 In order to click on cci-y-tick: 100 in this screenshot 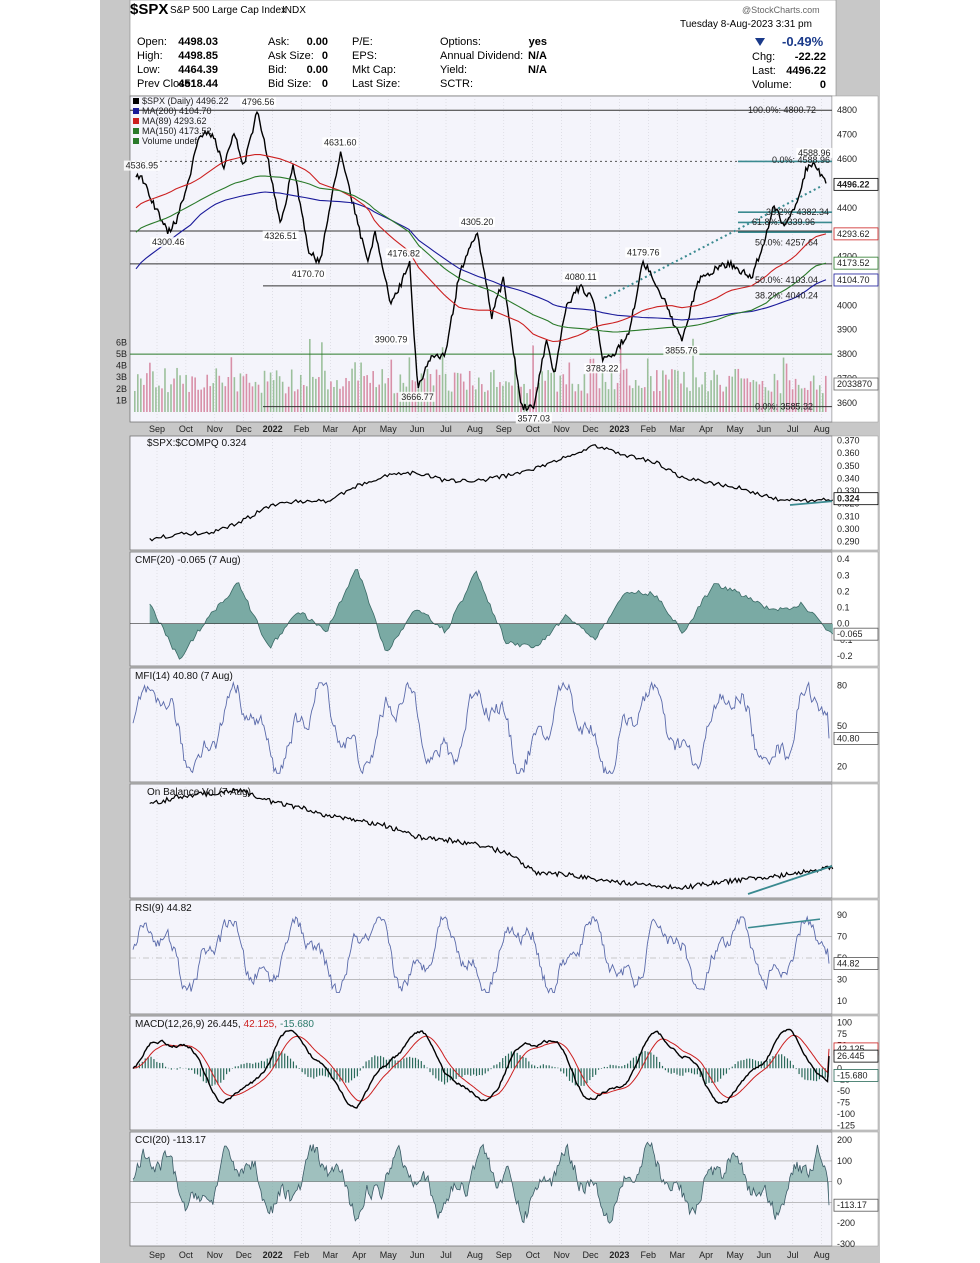, I will do `click(844, 1161)`.